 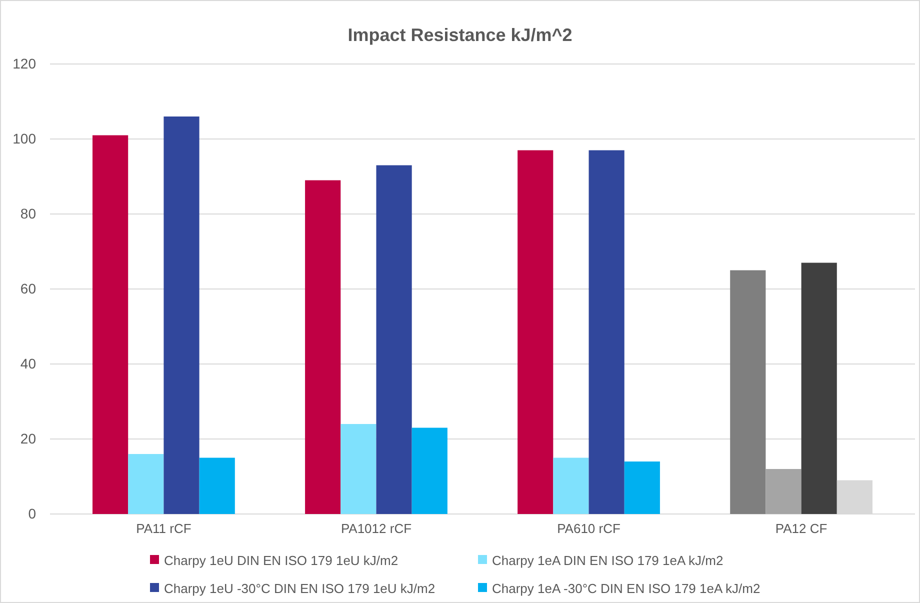 I want to click on y-tick-label: 60, so click(x=28, y=288).